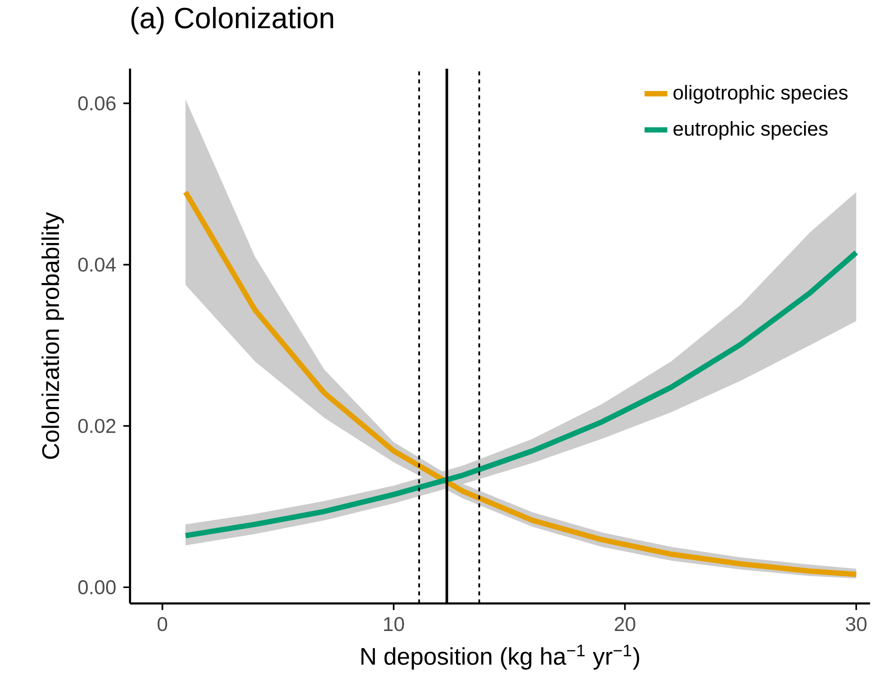 This screenshot has height=697, width=874. I want to click on y-tick-label: 0.00, so click(97, 587).